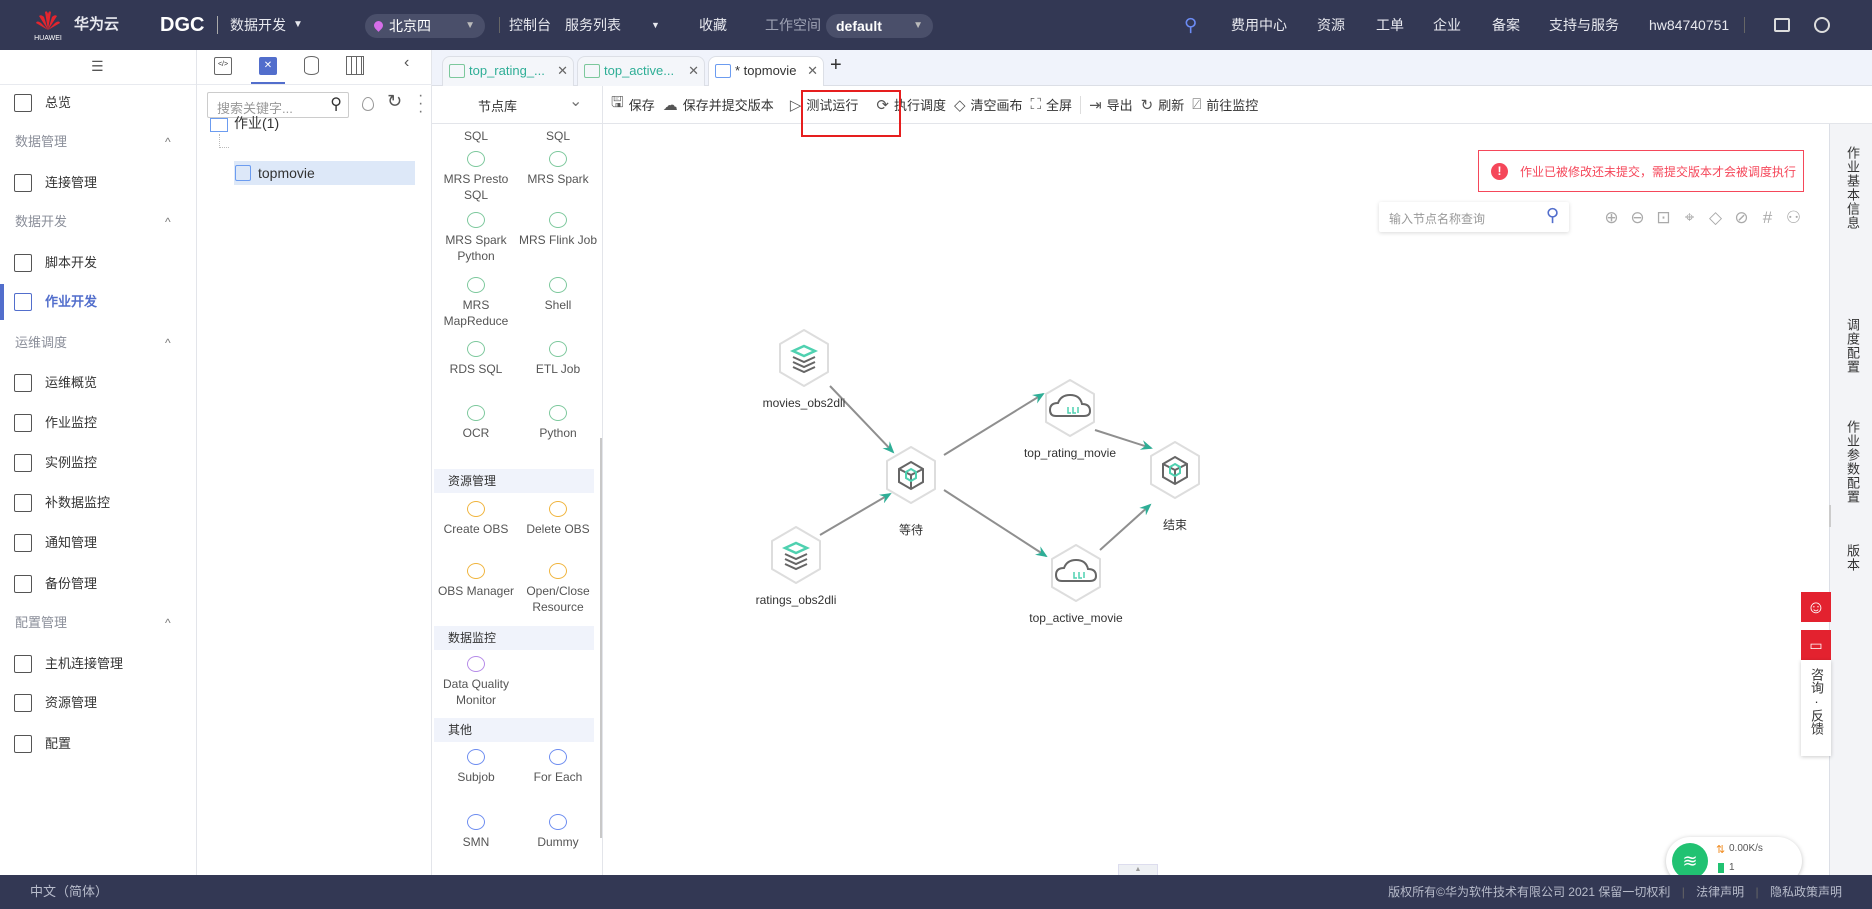 This screenshot has height=909, width=1872. What do you see at coordinates (98, 263) in the screenshot?
I see `sidebar-item: 脚本开发` at bounding box center [98, 263].